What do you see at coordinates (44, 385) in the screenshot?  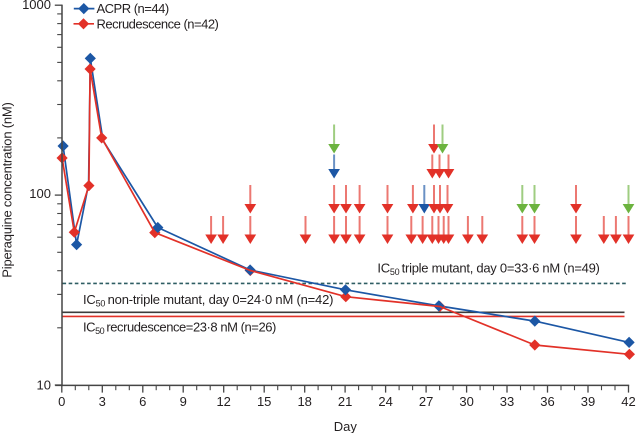 I see `svg-text: 10` at bounding box center [44, 385].